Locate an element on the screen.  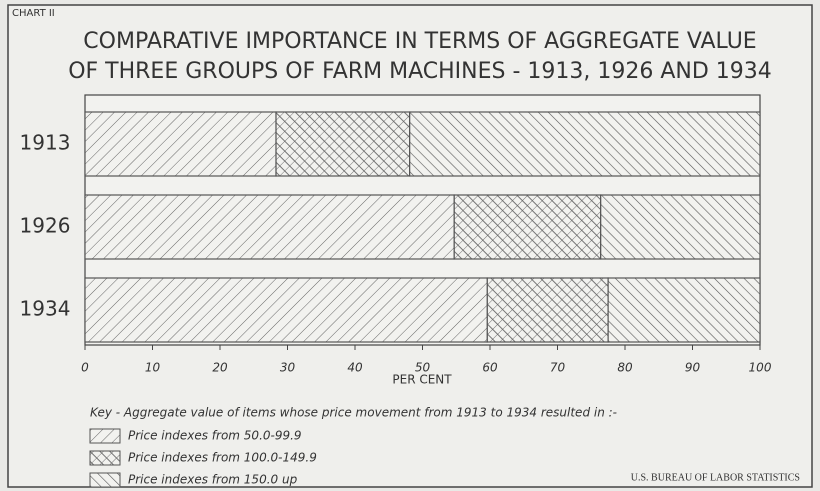
source: U.S. BUREAU OF LABOR STATISTICS is located at coordinates (715, 477).